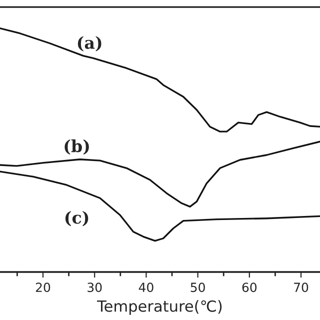  What do you see at coordinates (76, 218) in the screenshot?
I see `annotation: (c)` at bounding box center [76, 218].